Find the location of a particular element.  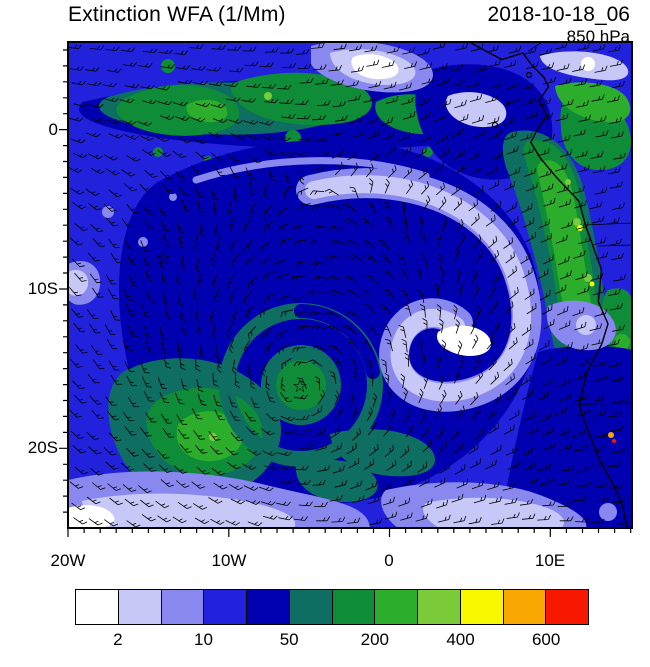

colorbar-tick-label: 10 is located at coordinates (203, 639).